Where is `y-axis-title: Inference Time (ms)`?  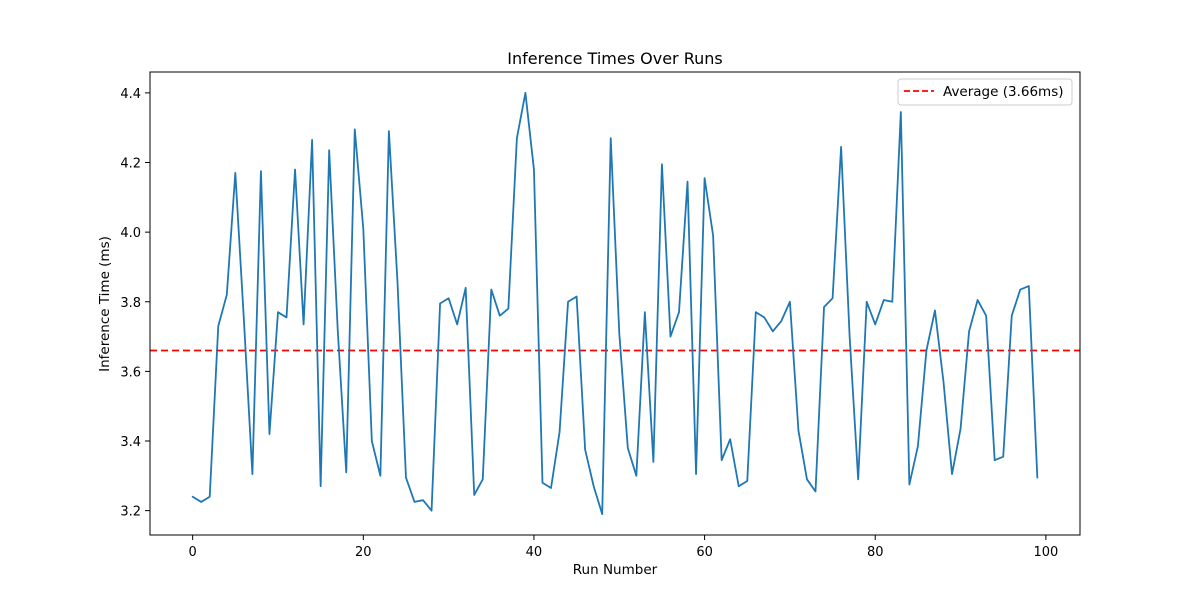
y-axis-title: Inference Time (ms) is located at coordinates (105, 304).